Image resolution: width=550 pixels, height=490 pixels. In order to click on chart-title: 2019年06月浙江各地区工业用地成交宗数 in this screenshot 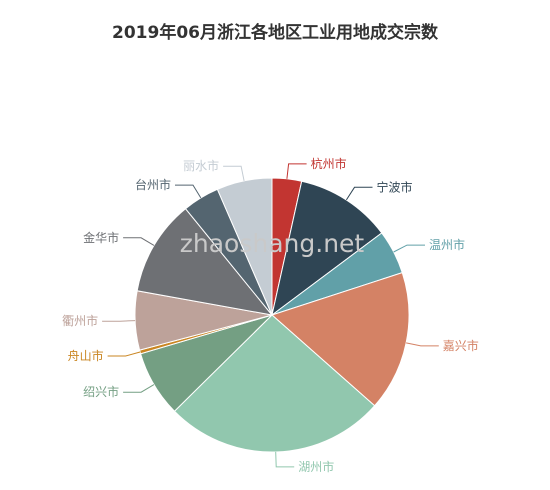, I will do `click(275, 32)`.